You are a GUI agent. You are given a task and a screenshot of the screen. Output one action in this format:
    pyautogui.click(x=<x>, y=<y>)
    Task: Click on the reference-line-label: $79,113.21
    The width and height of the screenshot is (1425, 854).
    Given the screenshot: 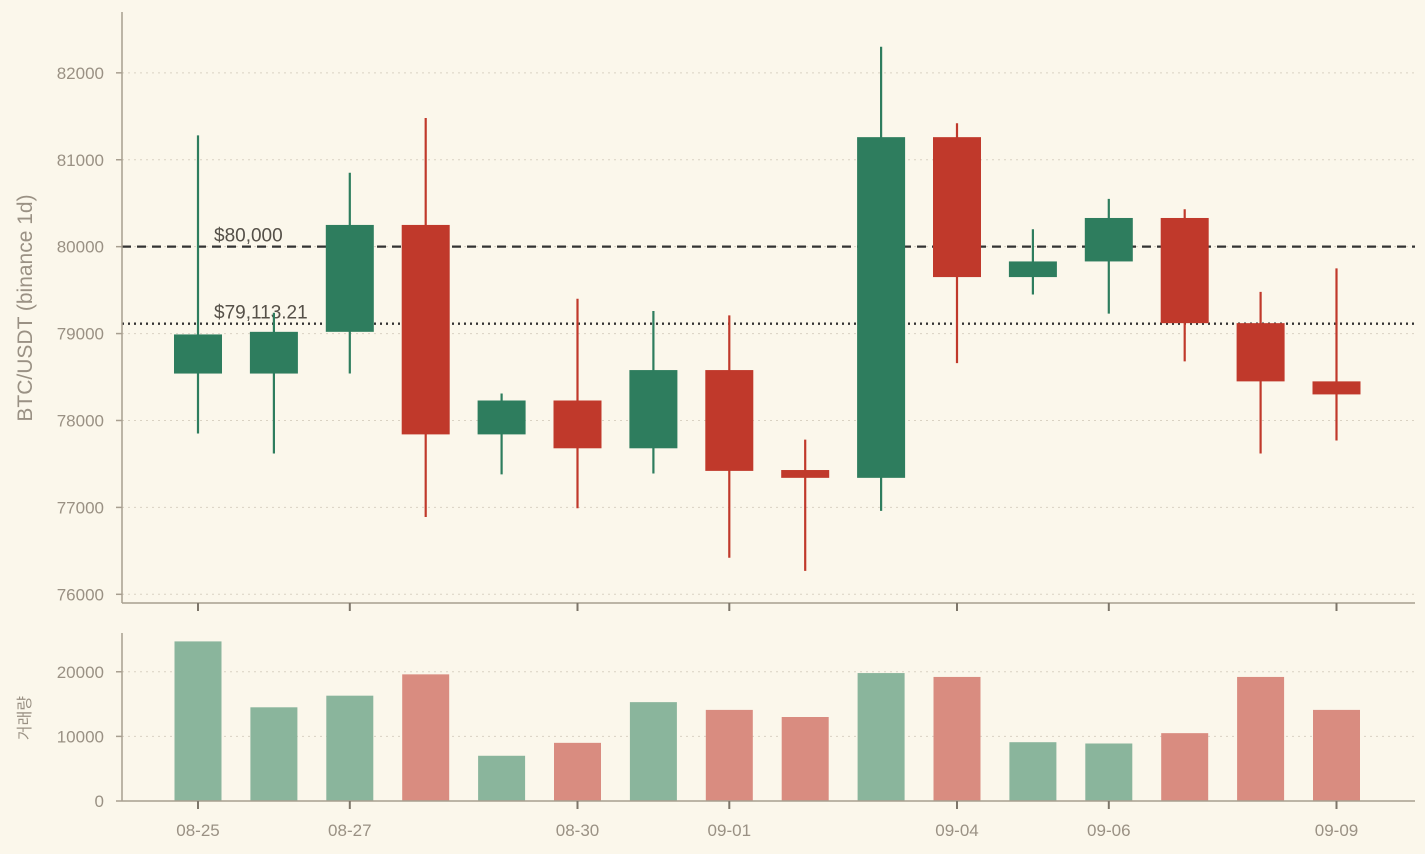 What is the action you would take?
    pyautogui.click(x=261, y=313)
    